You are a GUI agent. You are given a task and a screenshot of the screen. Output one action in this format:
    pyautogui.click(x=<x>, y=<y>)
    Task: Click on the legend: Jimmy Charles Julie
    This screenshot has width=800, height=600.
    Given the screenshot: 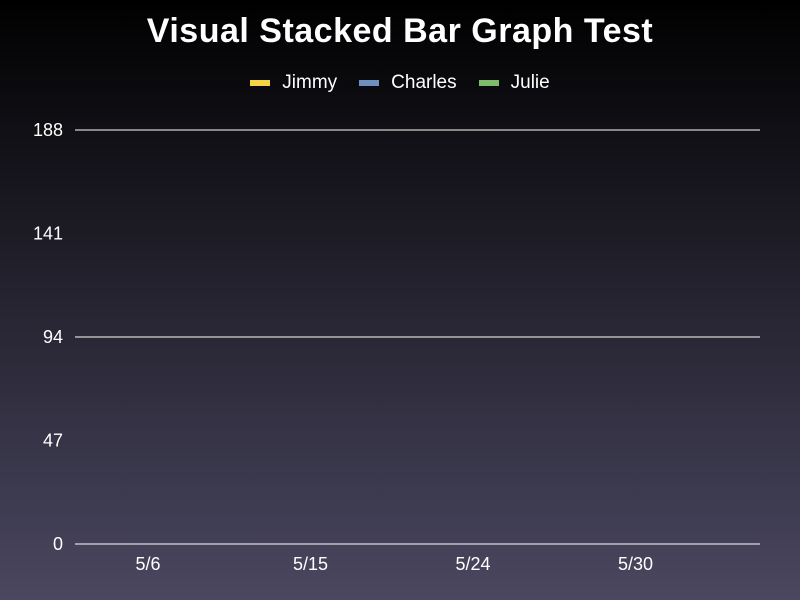 What is the action you would take?
    pyautogui.click(x=400, y=83)
    